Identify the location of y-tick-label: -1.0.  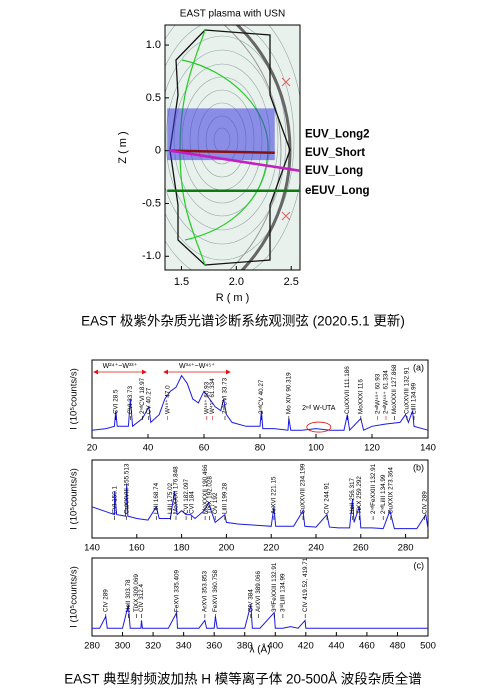
(151, 256).